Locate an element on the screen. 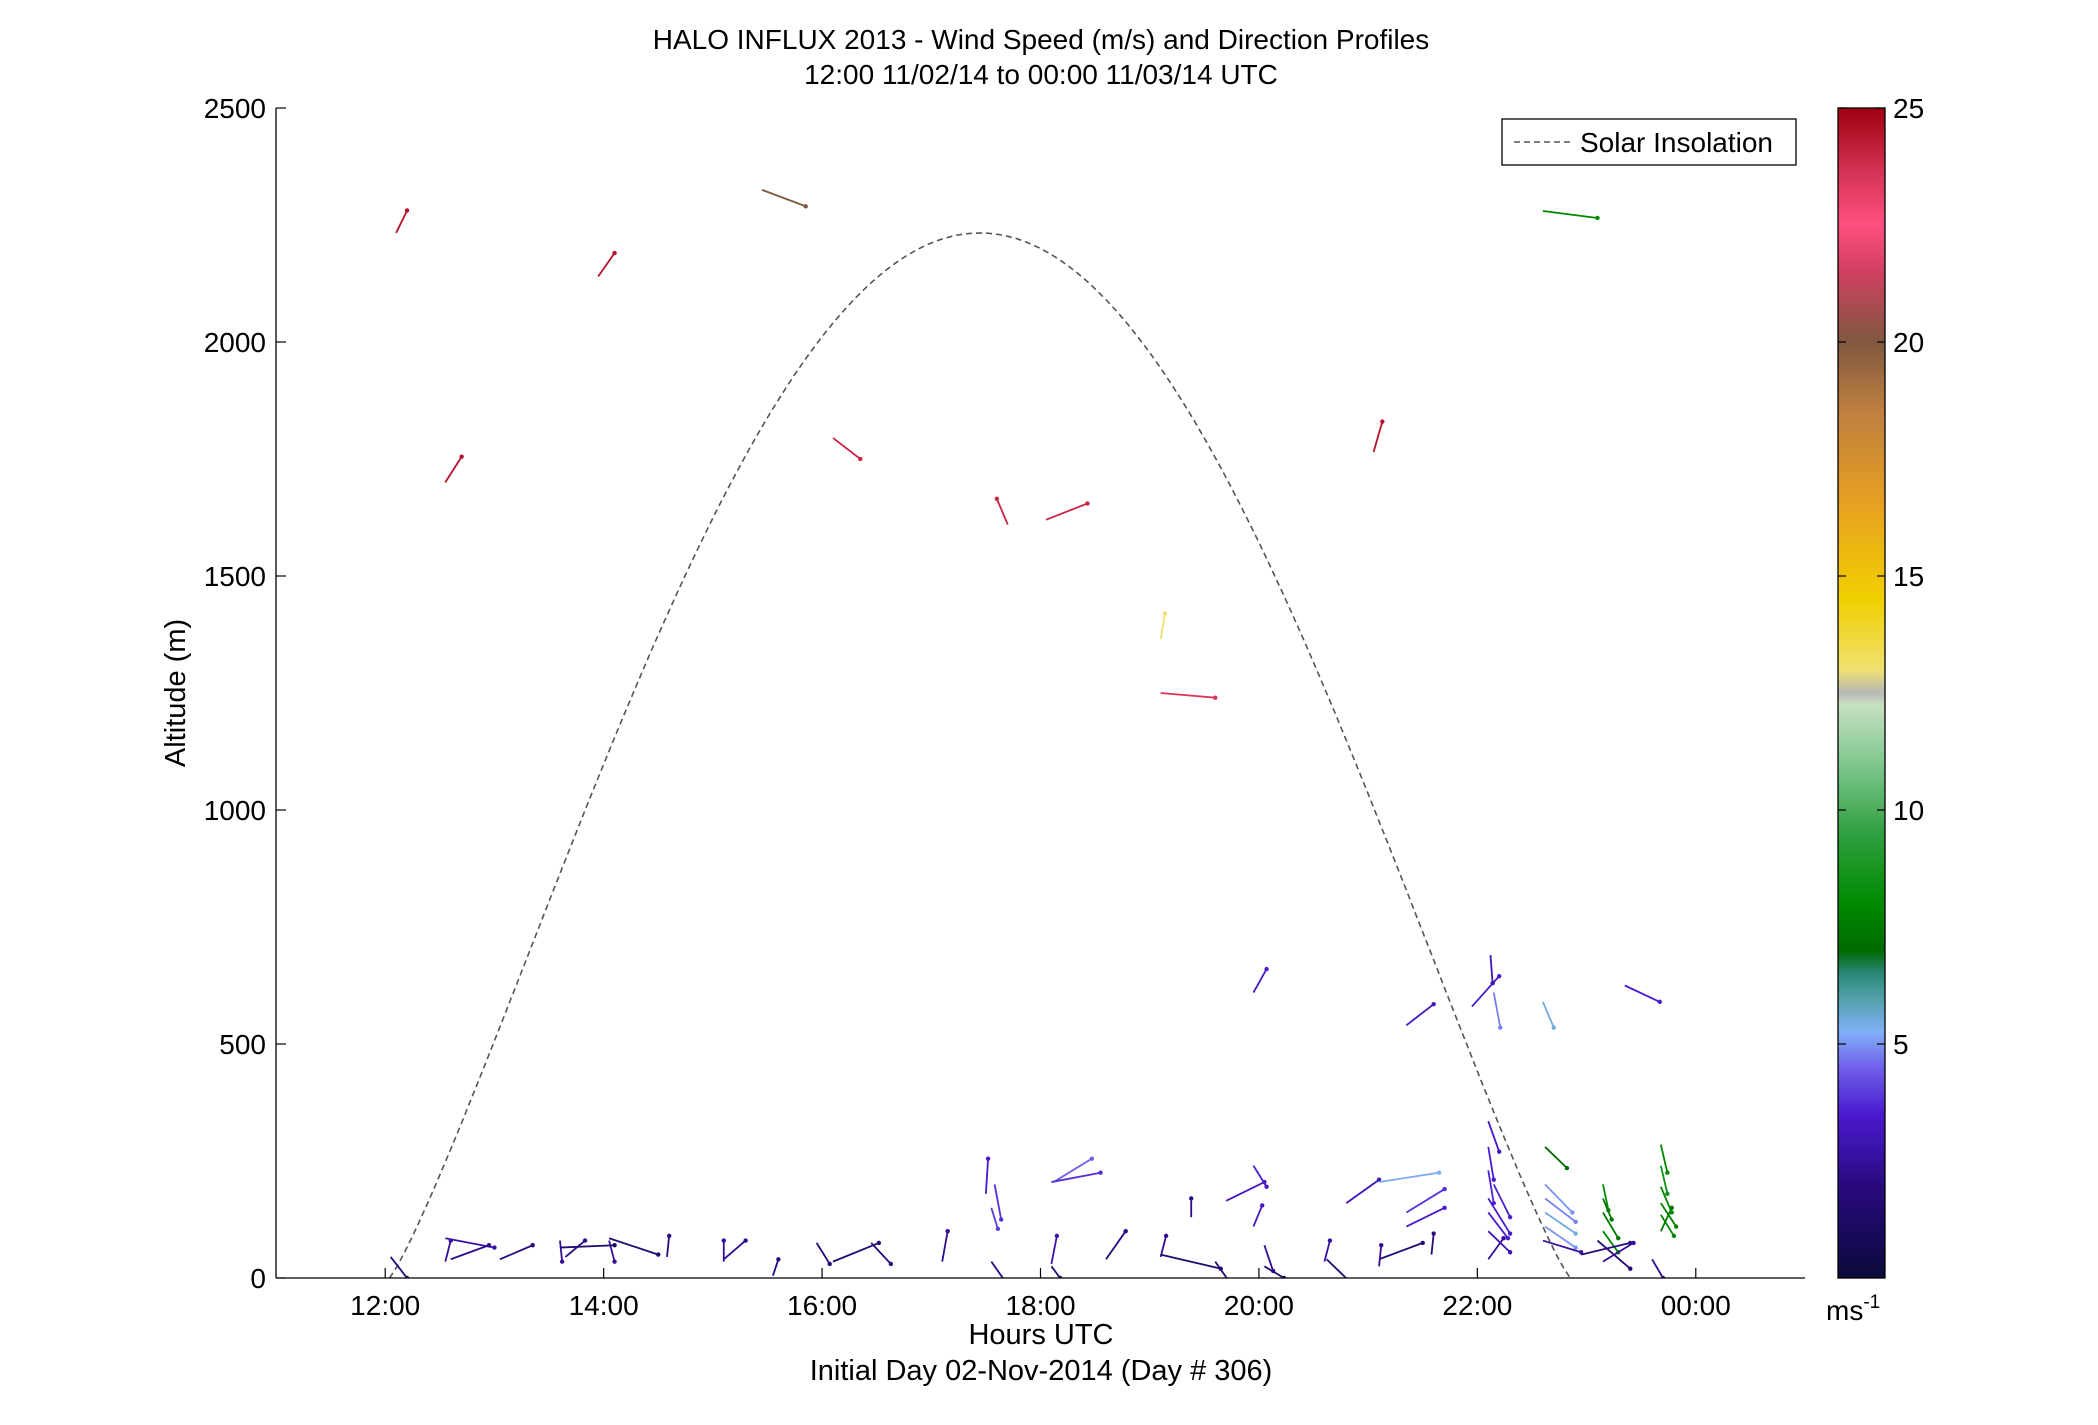 Image resolution: width=2098 pixels, height=1425 pixels. colorbar-unit-base: ms is located at coordinates (1844, 1310).